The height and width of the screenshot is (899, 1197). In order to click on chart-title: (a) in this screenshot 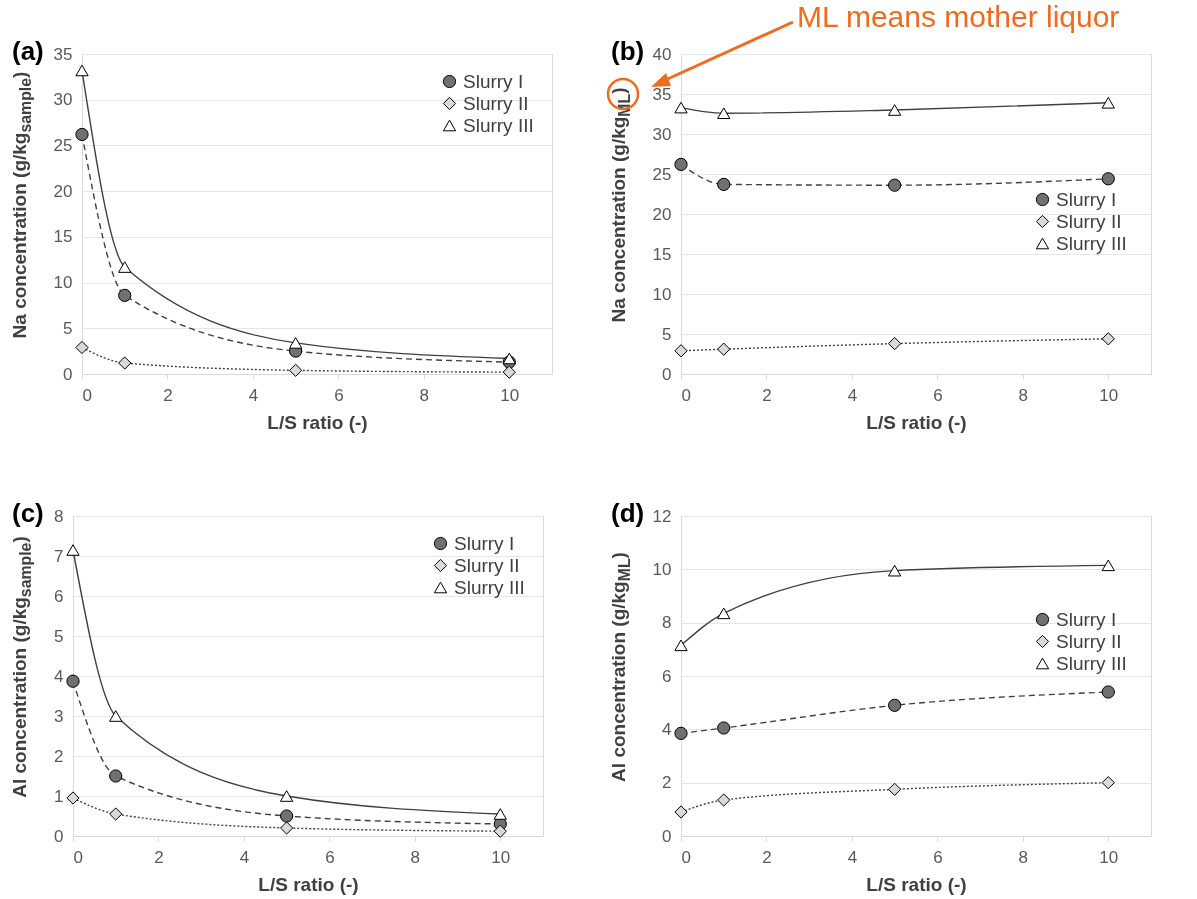, I will do `click(28, 51)`.